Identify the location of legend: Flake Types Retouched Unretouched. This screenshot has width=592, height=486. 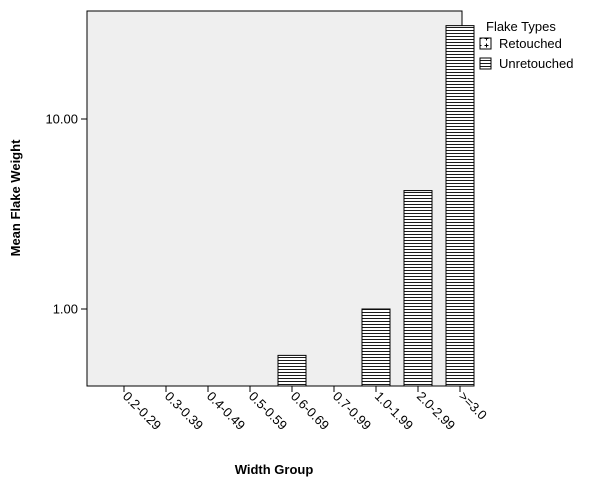
(526, 45).